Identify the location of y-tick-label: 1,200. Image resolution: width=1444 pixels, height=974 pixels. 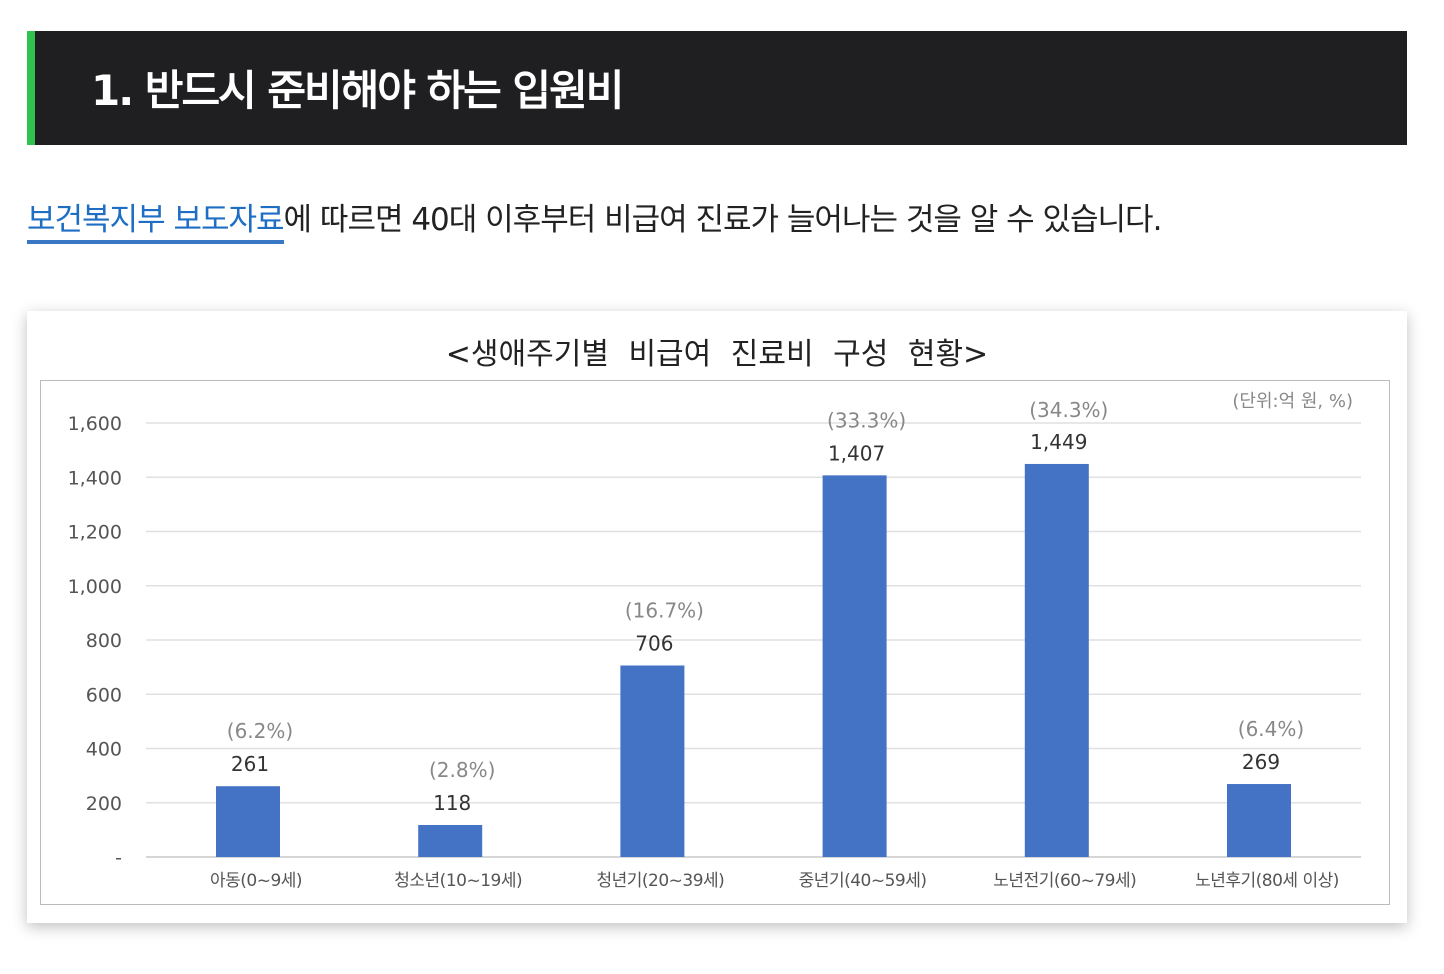
(95, 533).